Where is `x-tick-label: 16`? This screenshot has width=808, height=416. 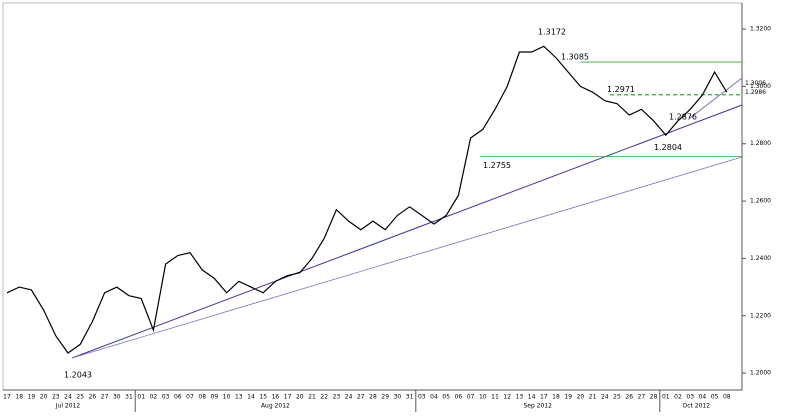 x-tick-label: 16 is located at coordinates (276, 397).